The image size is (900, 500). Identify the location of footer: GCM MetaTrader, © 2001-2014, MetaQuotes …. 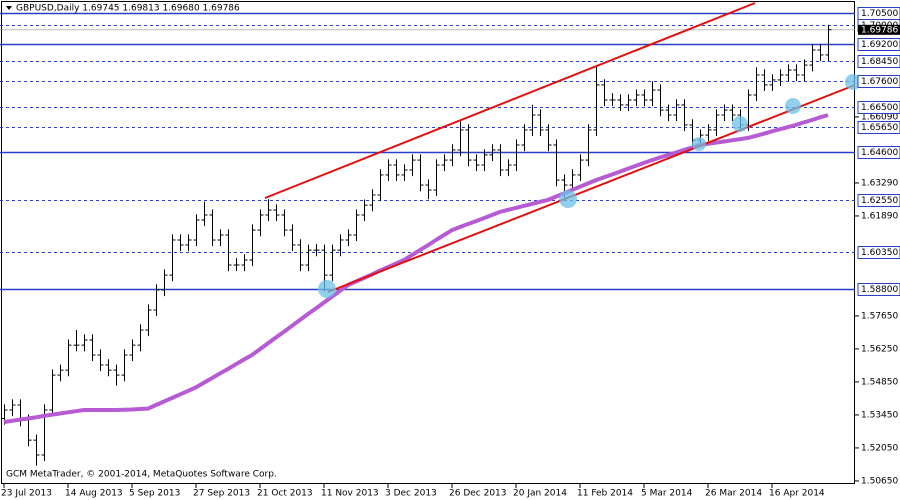
(141, 475).